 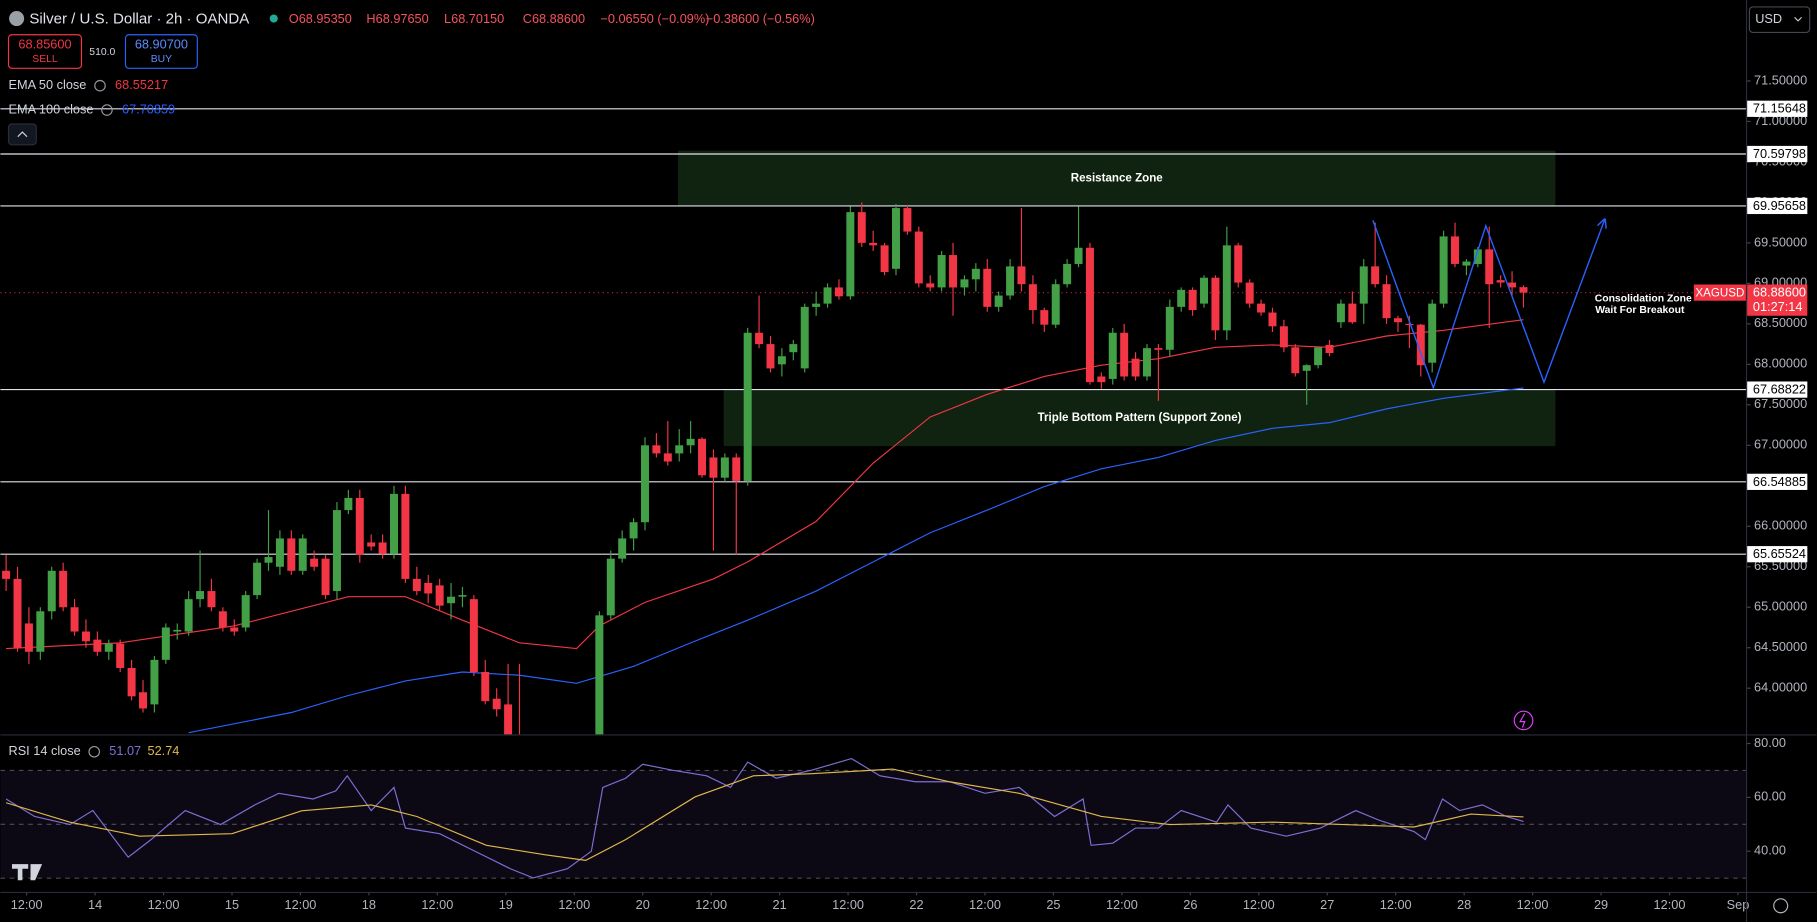 I want to click on y-tick-label: 69.50000, so click(x=1780, y=241).